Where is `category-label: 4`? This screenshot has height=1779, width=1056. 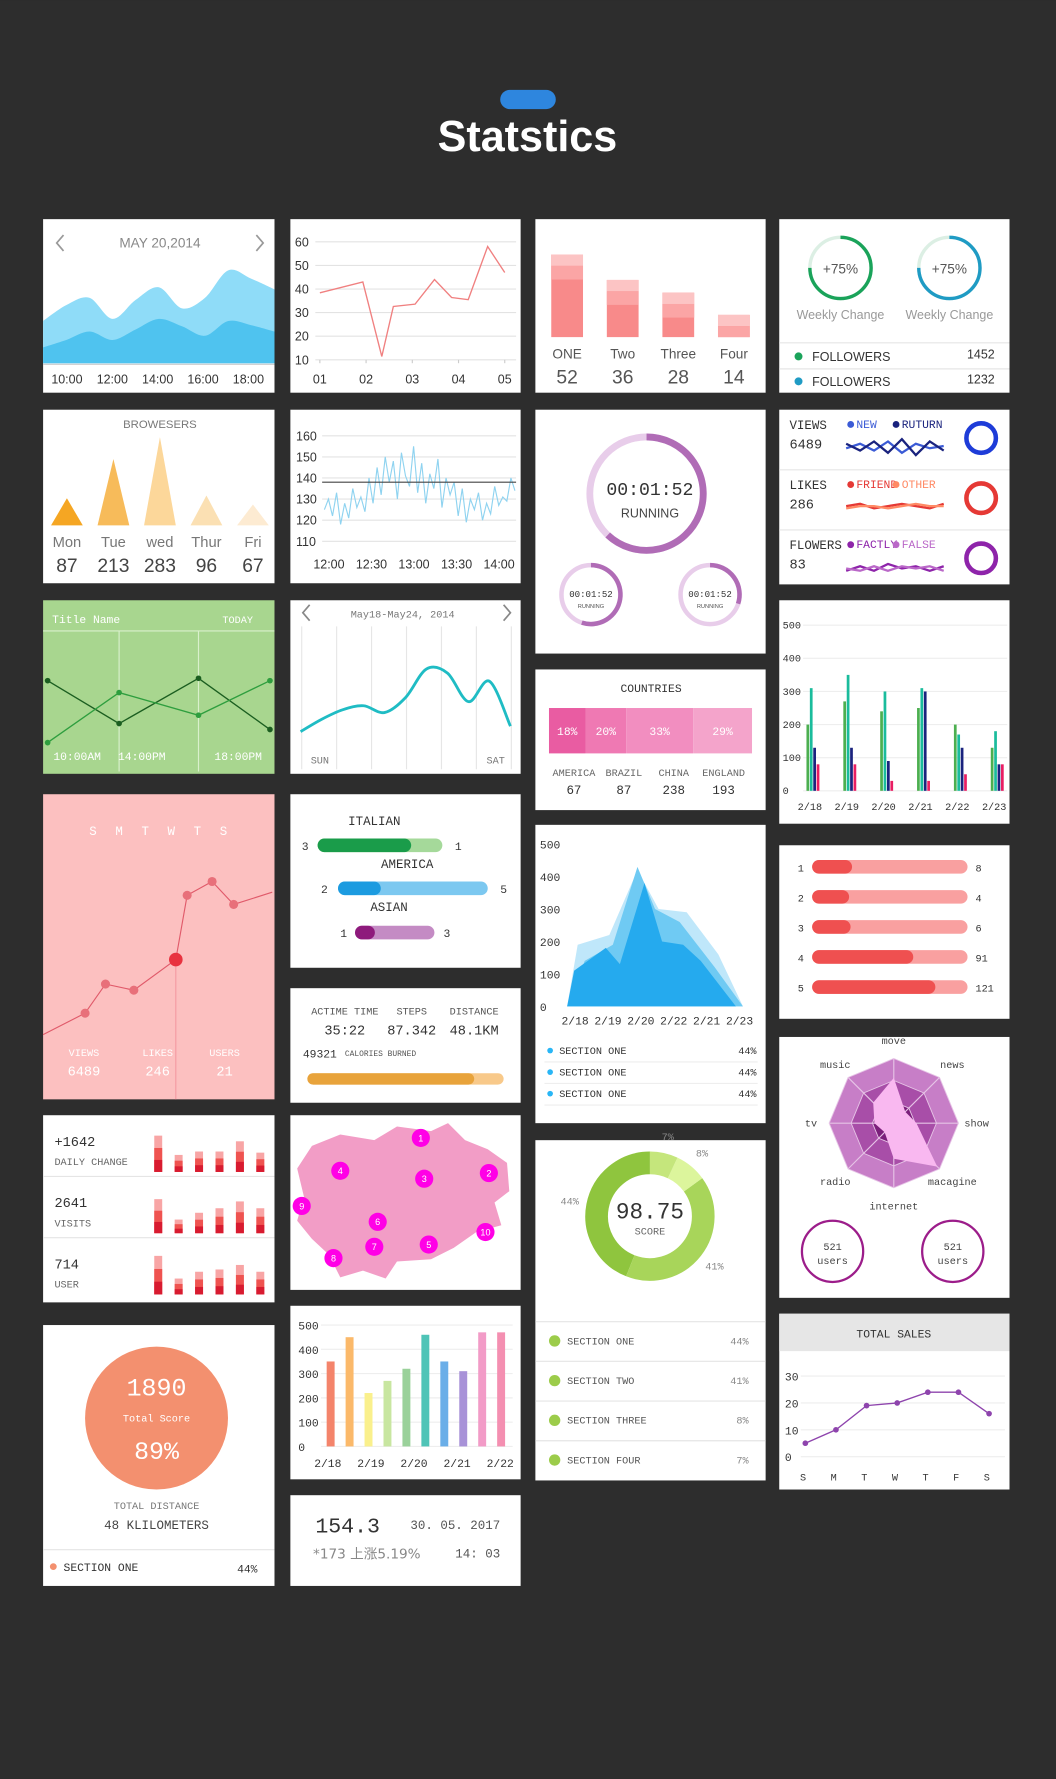
category-label: 4 is located at coordinates (801, 960).